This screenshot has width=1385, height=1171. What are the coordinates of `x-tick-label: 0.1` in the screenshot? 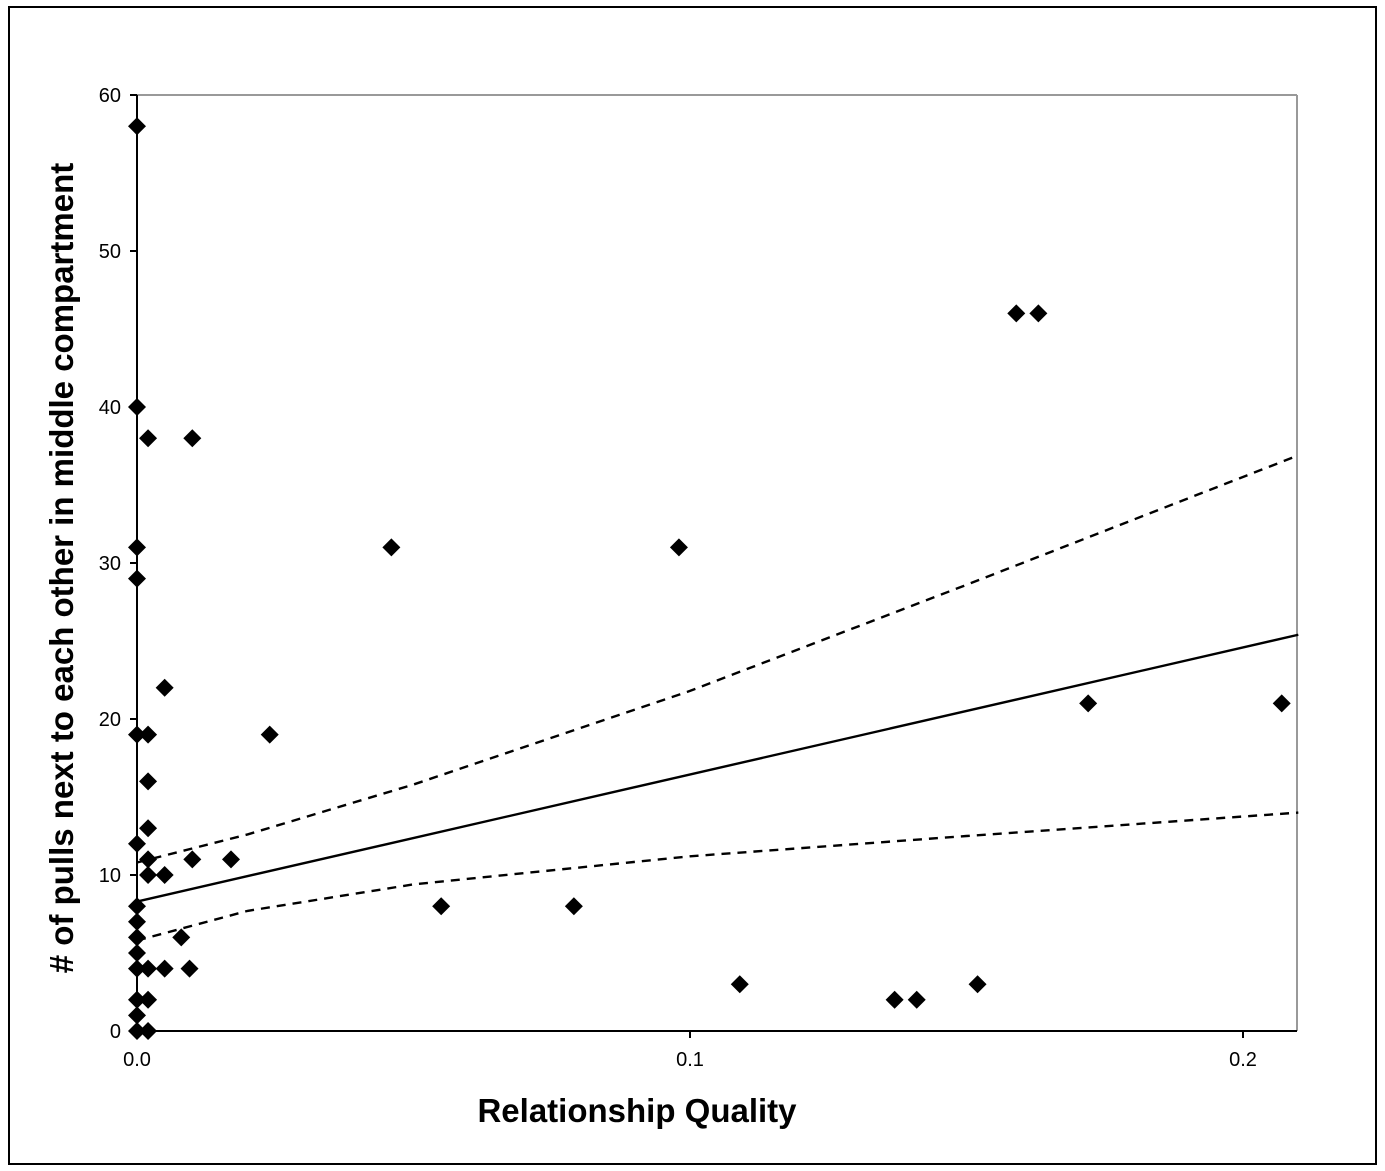 It's located at (690, 1060).